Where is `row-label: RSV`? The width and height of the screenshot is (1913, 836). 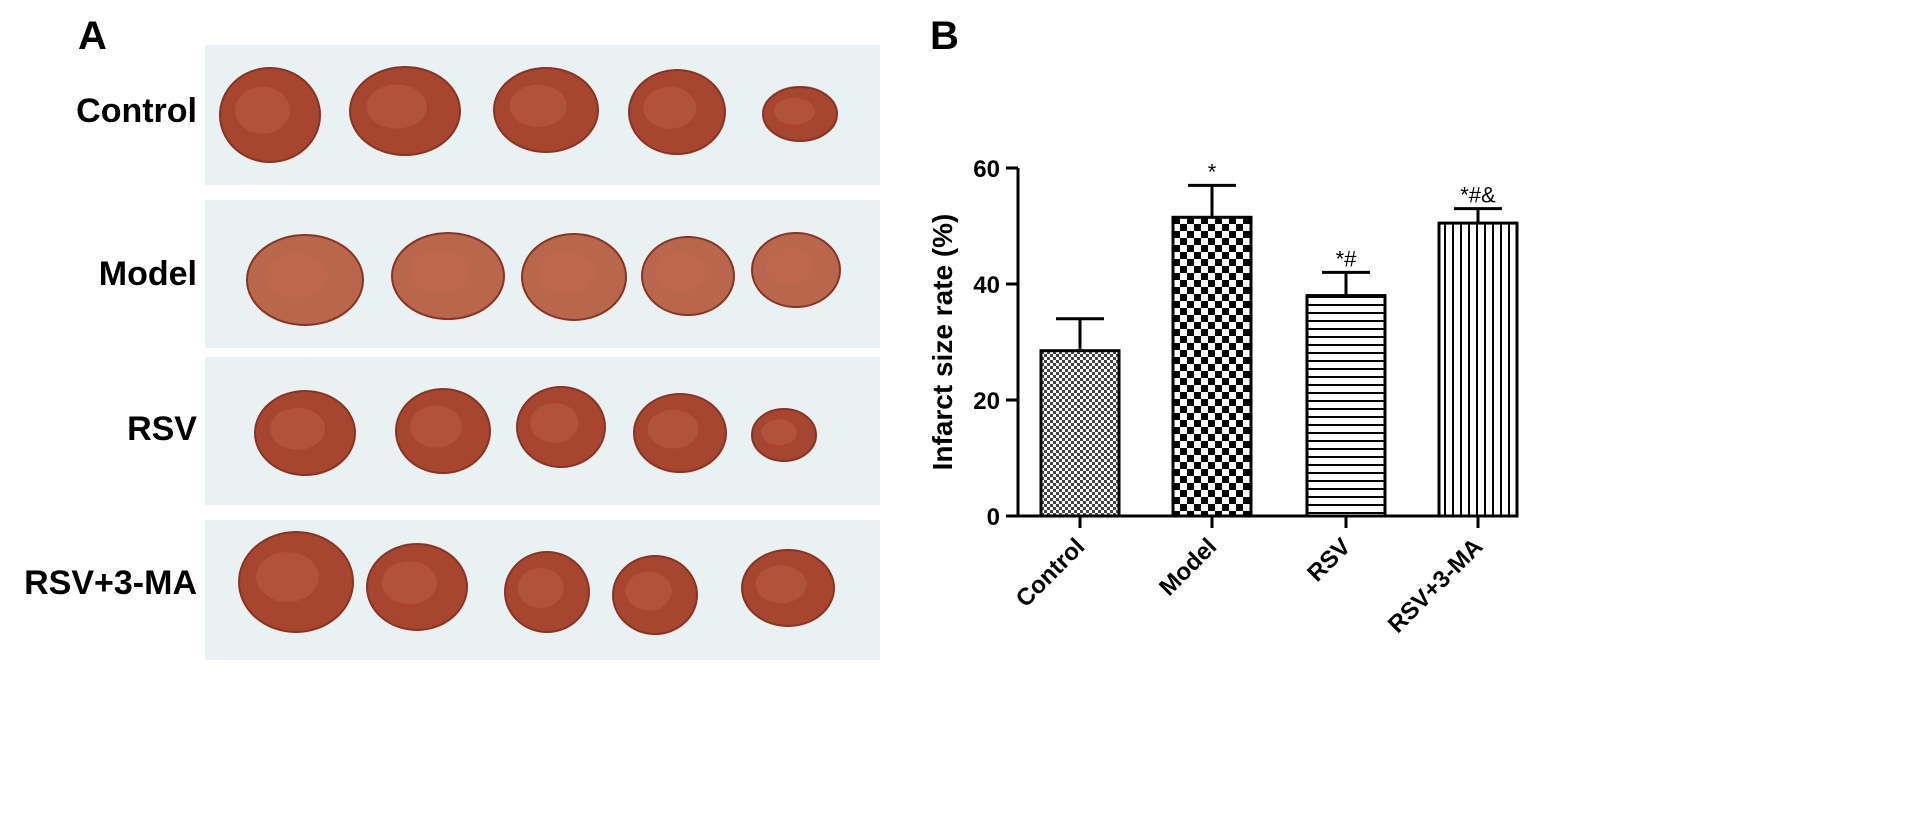
row-label: RSV is located at coordinates (162, 429).